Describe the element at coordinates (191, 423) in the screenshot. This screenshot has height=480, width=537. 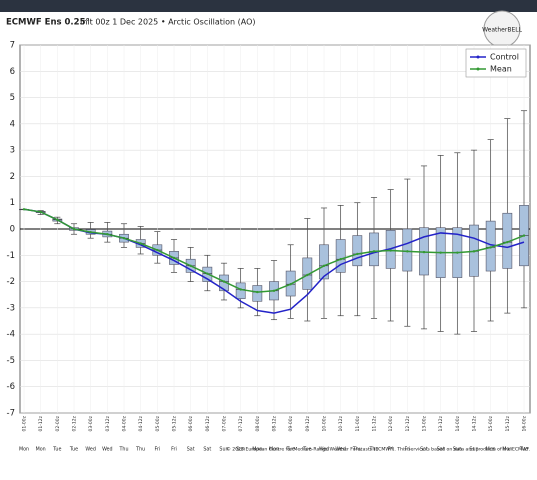
I see `x-tick-label: 06-00z` at that location.